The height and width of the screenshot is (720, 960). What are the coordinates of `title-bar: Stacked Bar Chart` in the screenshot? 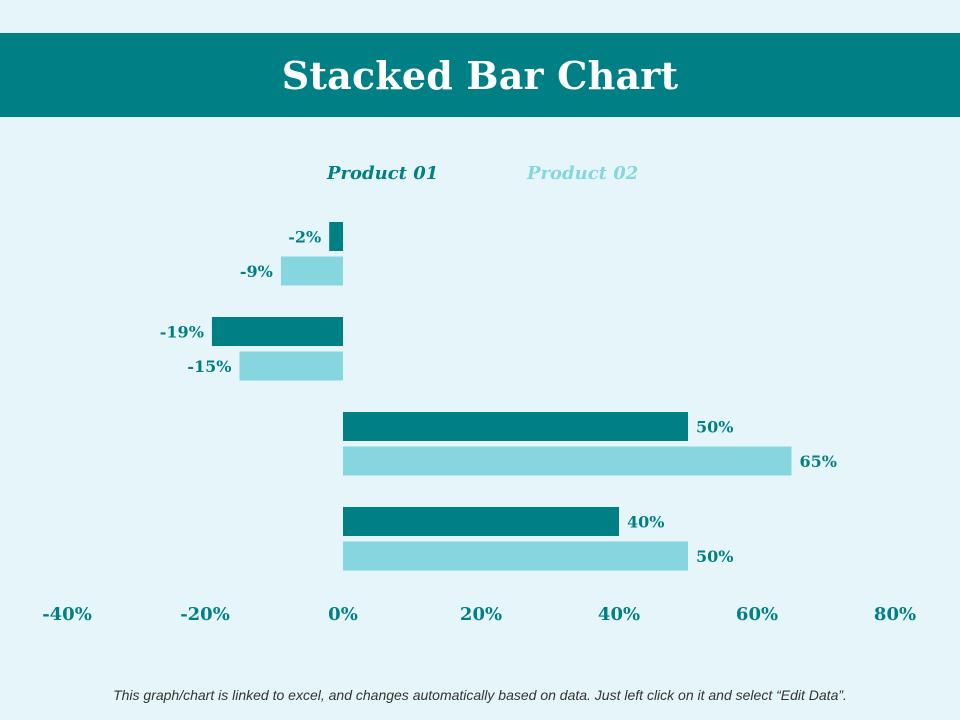 It's located at (480, 75).